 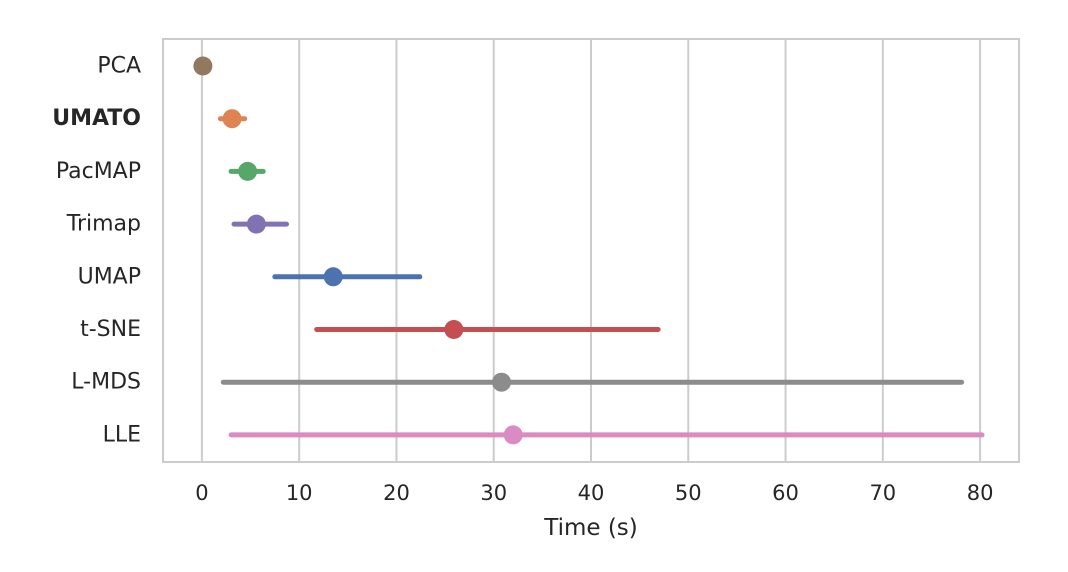 What do you see at coordinates (110, 329) in the screenshot?
I see `y-category-label-t-sne: t-SNE` at bounding box center [110, 329].